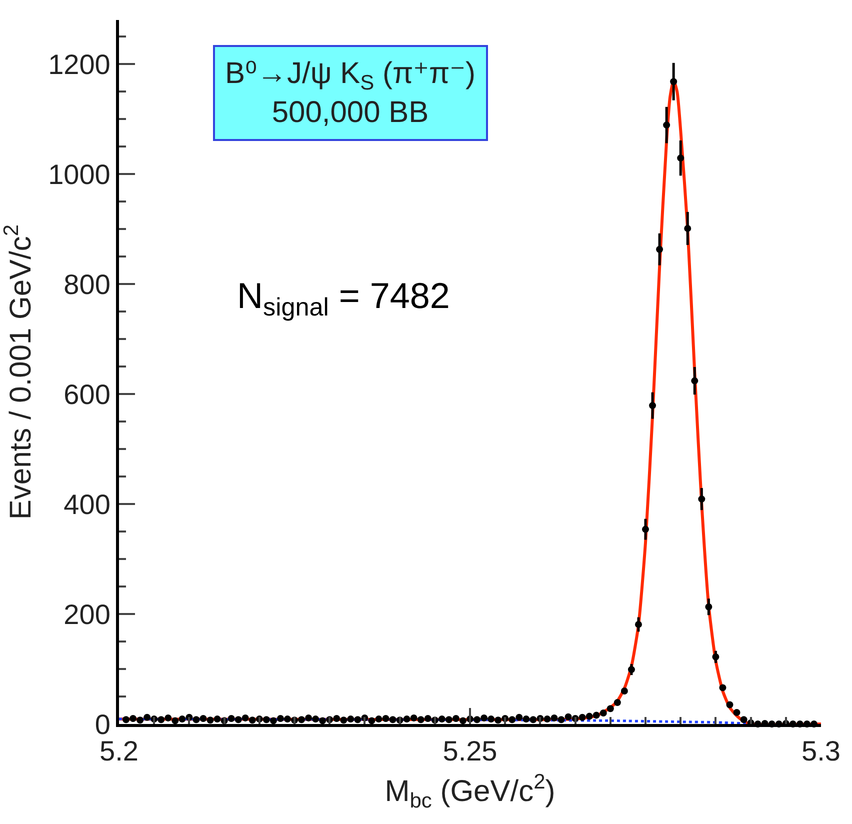  Describe the element at coordinates (87, 394) in the screenshot. I see `y-tick-label: 600` at that location.